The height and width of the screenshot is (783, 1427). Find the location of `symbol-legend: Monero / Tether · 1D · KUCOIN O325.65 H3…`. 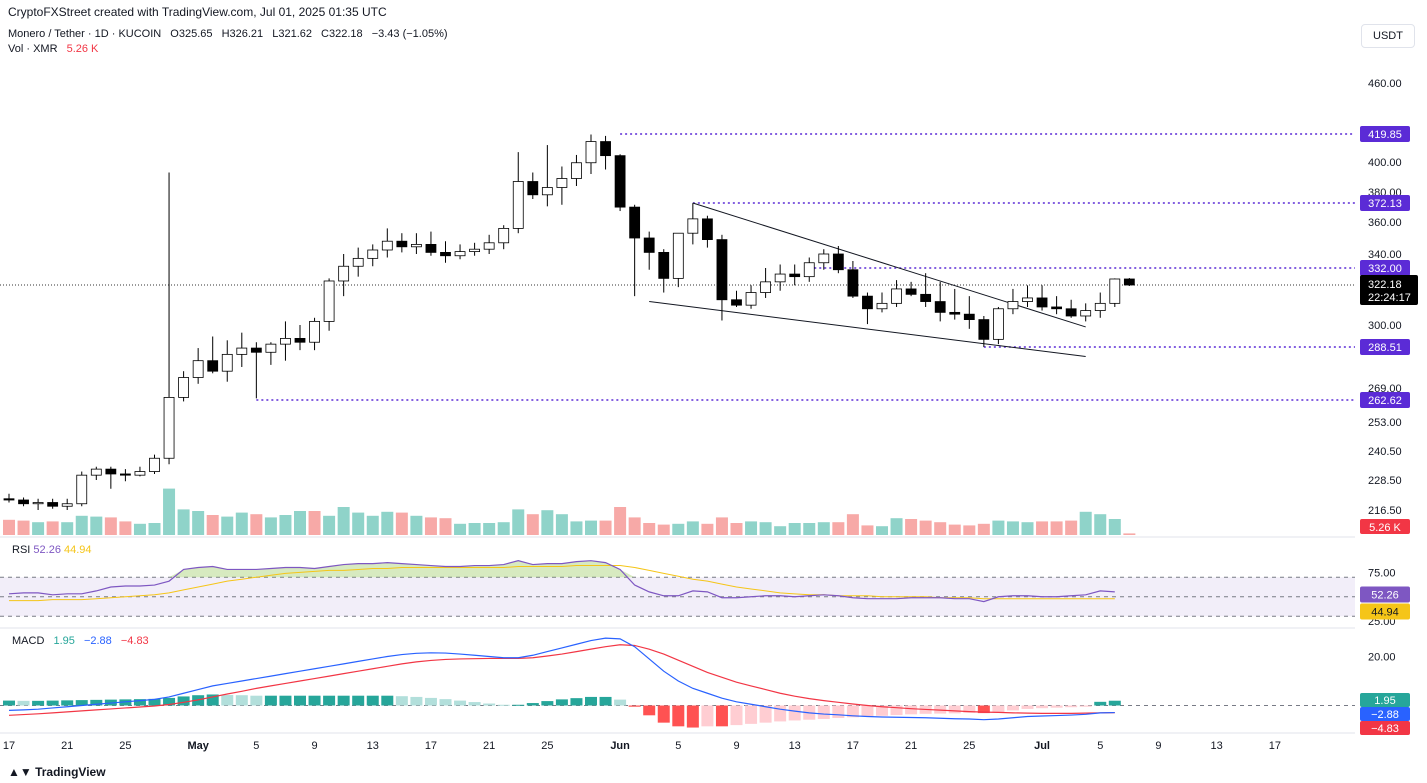

symbol-legend: Monero / Tether · 1D · KUCOIN O325.65 H3… is located at coordinates (228, 34).